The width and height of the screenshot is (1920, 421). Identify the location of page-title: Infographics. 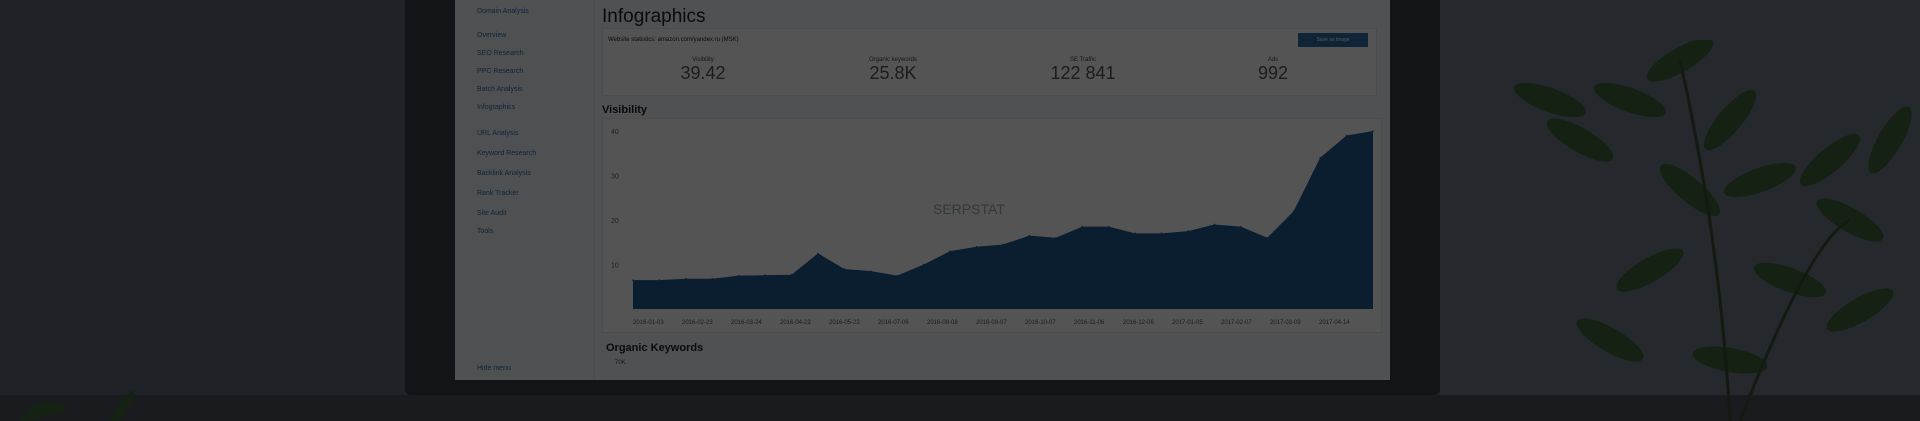
(654, 16).